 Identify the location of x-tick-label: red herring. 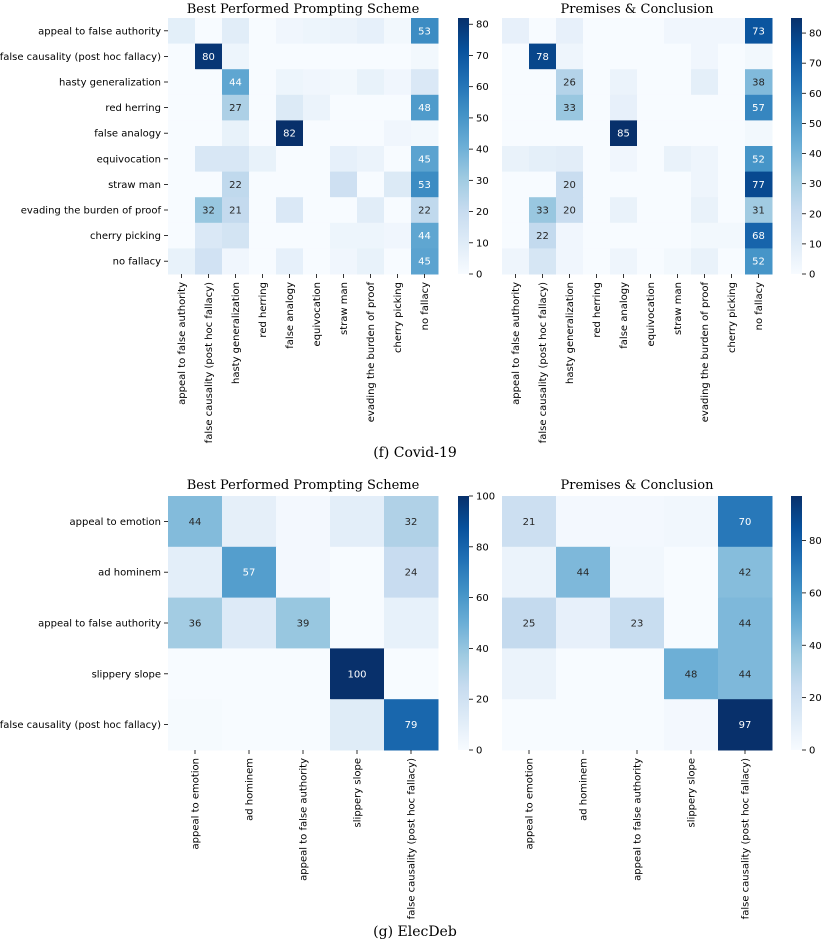
(263, 310).